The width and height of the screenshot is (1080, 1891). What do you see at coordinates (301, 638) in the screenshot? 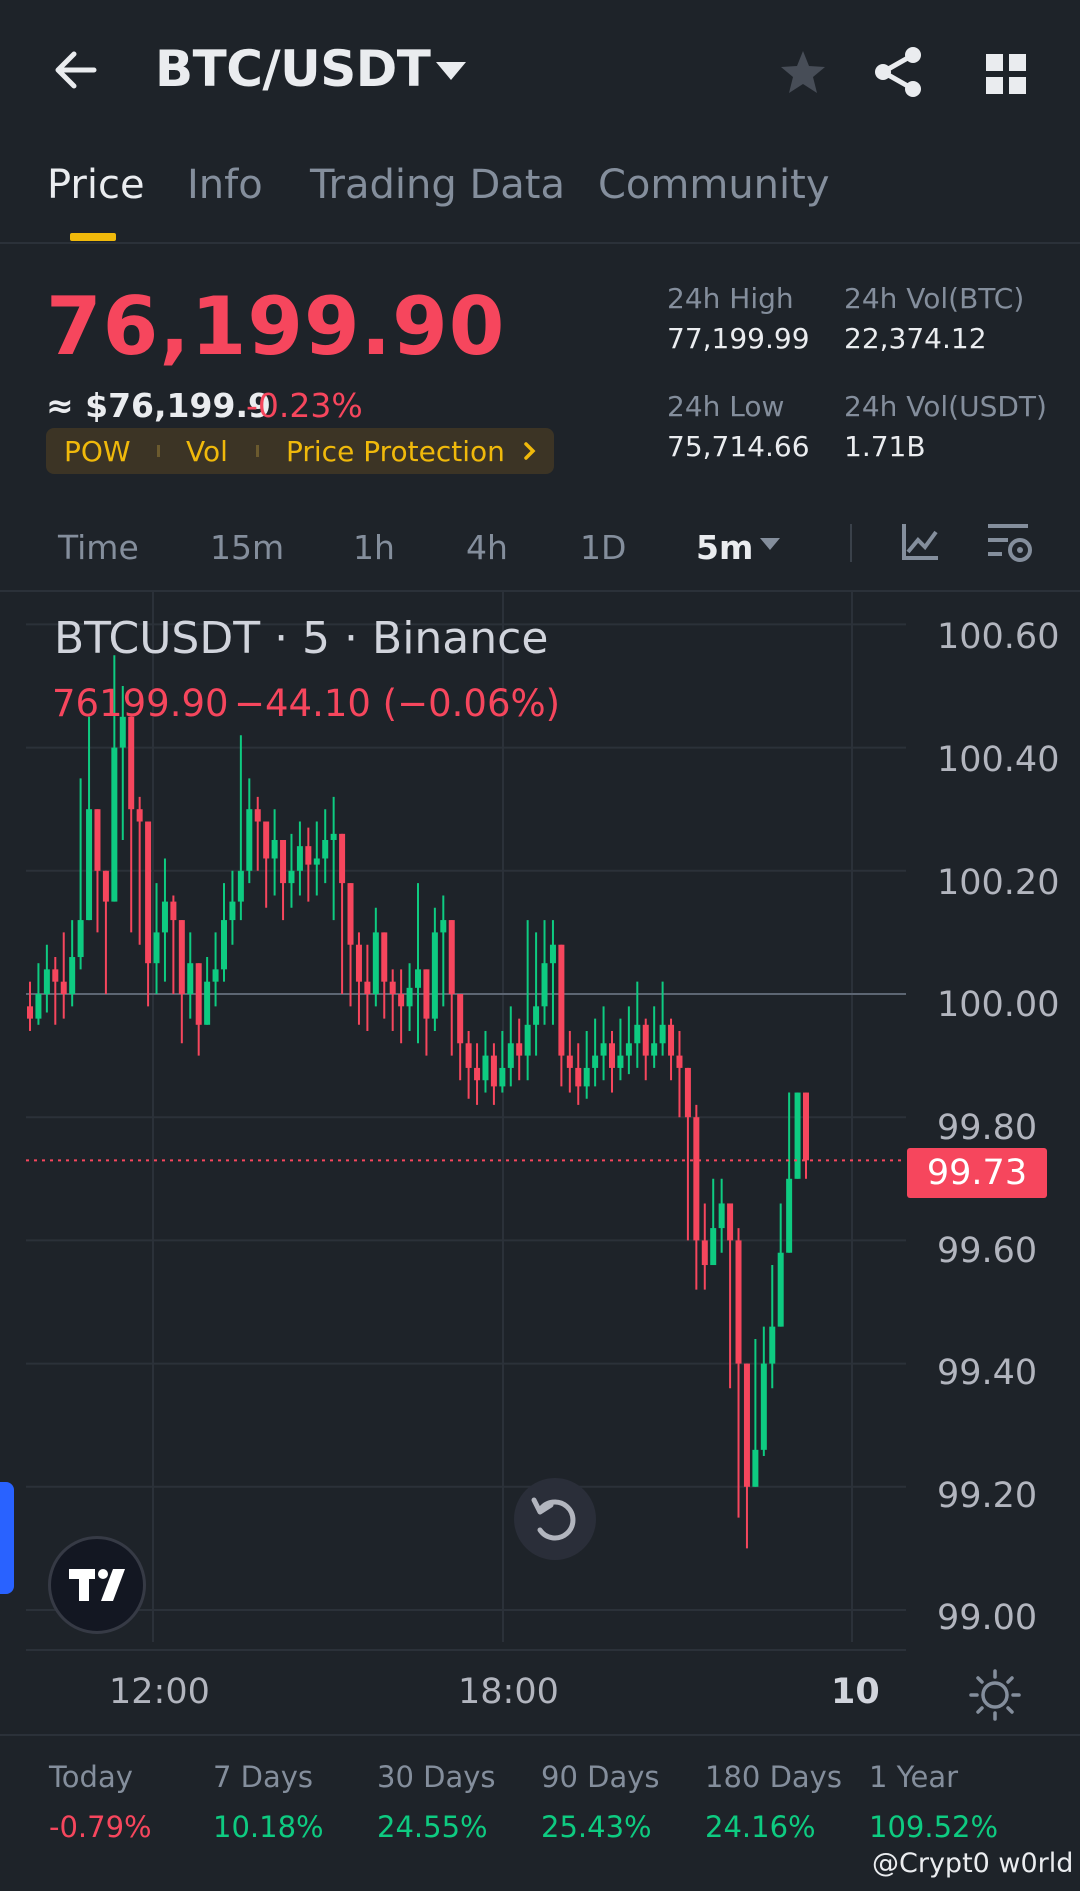
I see `chart-title: BTCUSDT · 5 · Binance` at bounding box center [301, 638].